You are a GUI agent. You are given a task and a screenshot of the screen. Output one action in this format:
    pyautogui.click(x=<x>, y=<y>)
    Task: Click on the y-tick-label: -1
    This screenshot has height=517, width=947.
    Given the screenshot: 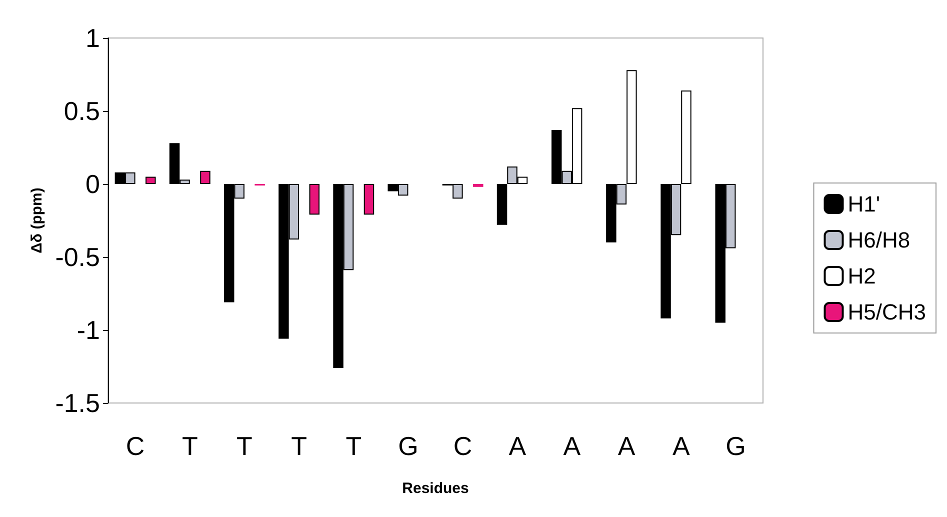 What is the action you would take?
    pyautogui.click(x=88, y=330)
    